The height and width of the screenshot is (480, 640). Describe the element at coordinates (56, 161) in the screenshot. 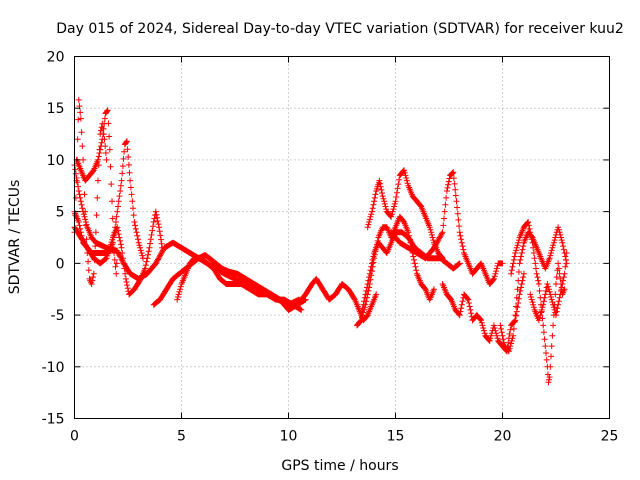

I see `y-tick-label: 10` at that location.